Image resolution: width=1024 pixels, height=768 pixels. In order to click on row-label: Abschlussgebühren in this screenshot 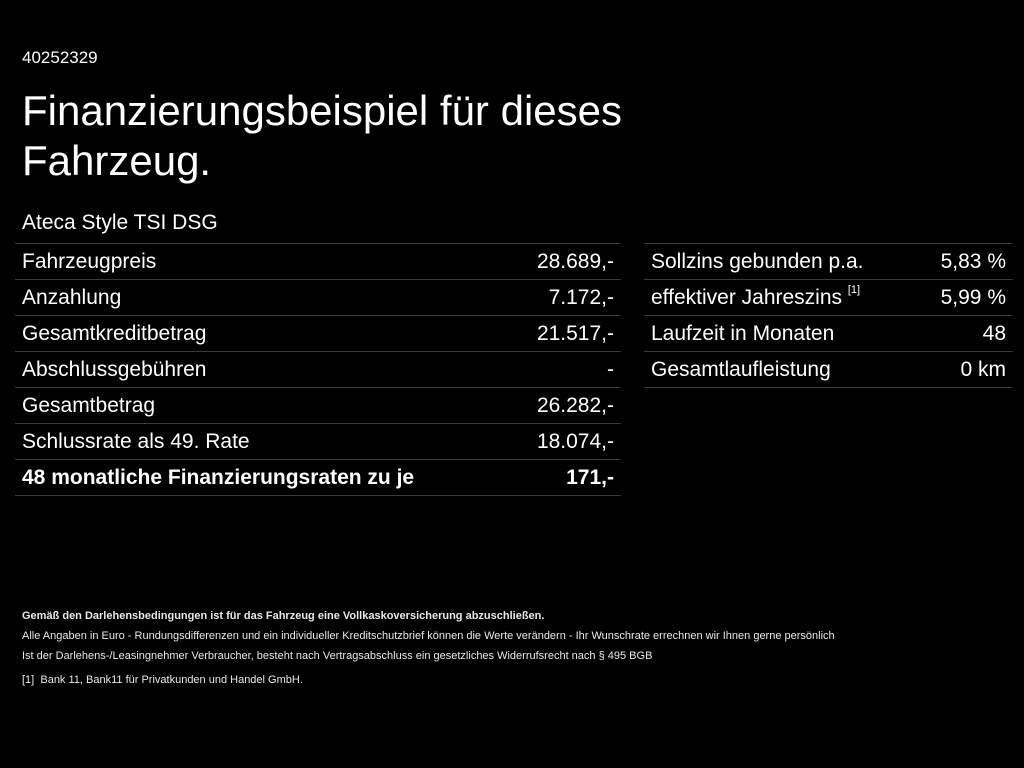, I will do `click(262, 369)`.